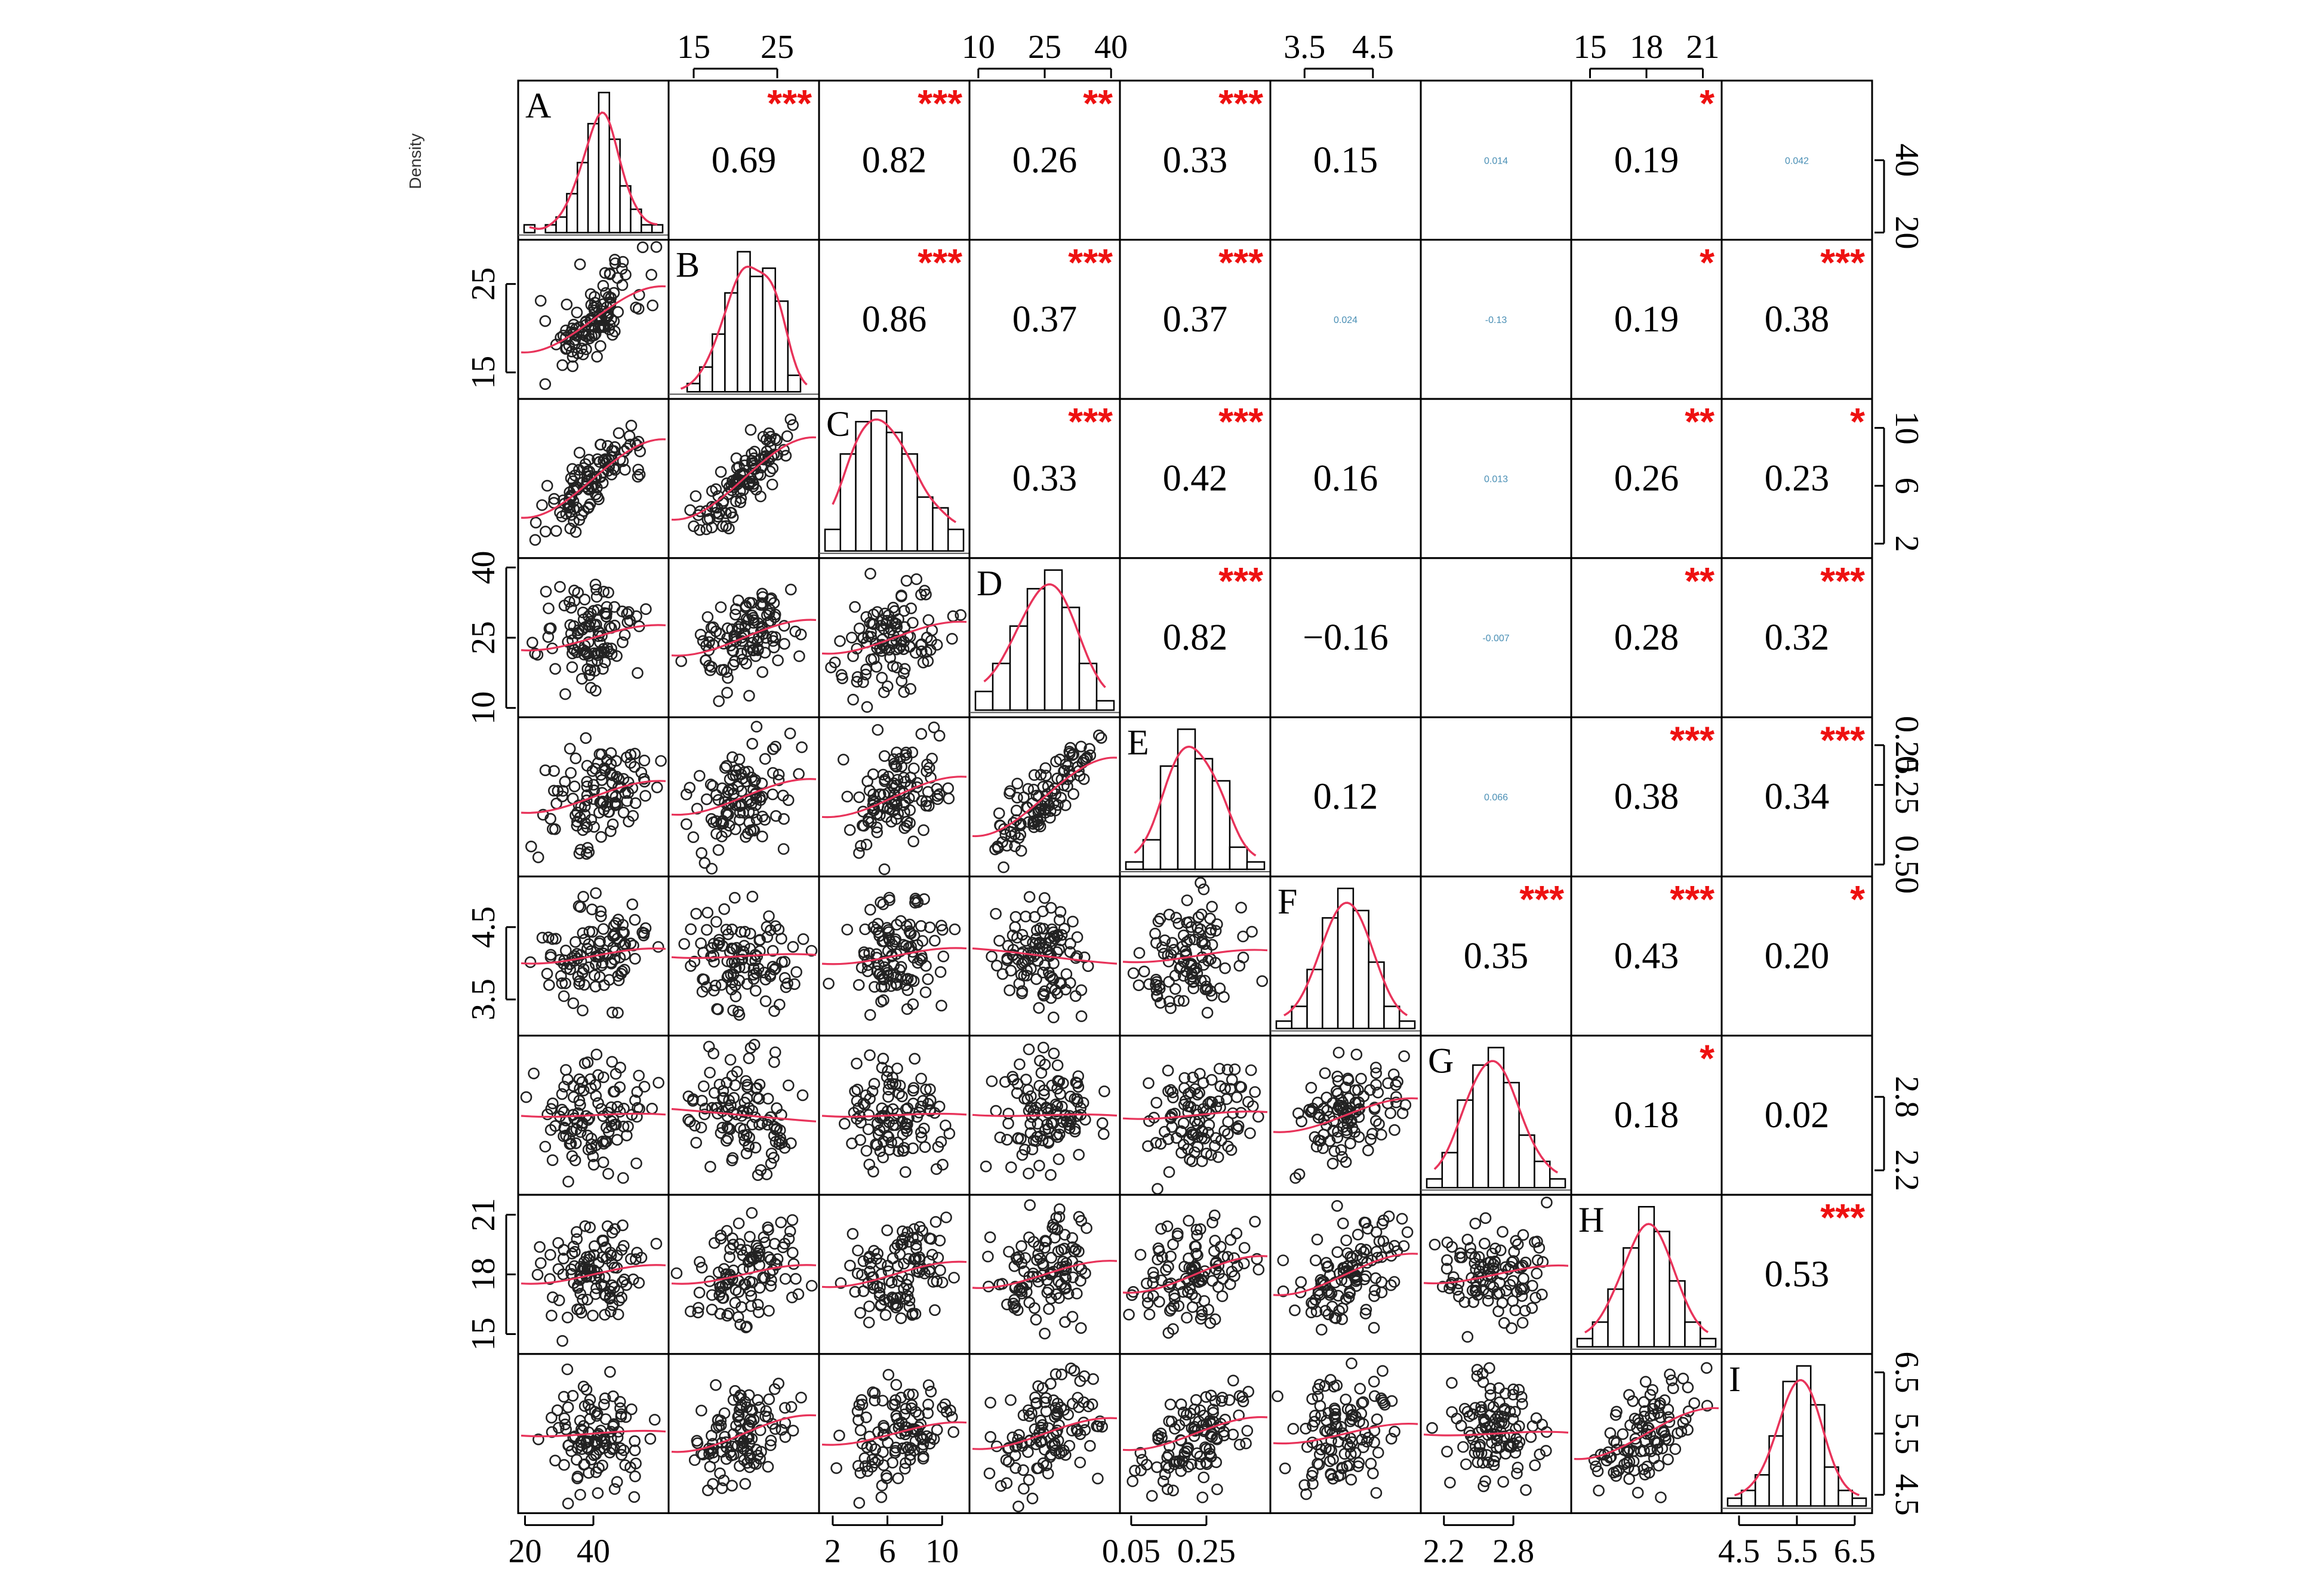 The width and height of the screenshot is (2324, 1578). What do you see at coordinates (1907, 1170) in the screenshot?
I see `tick-label: 2.2` at bounding box center [1907, 1170].